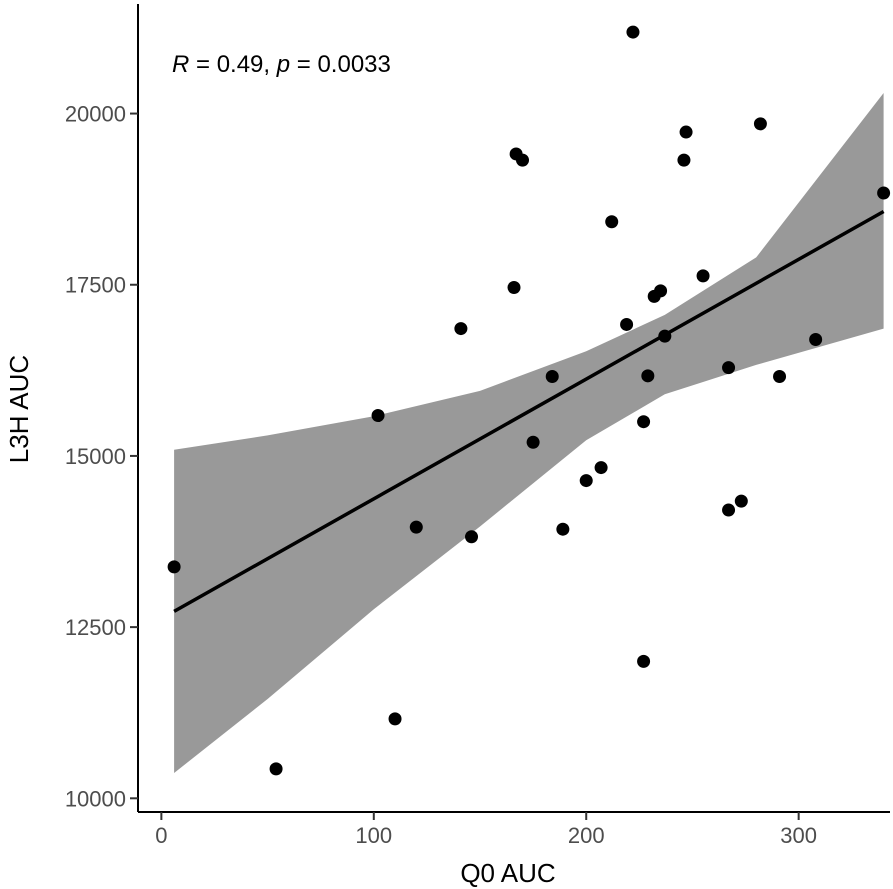 This screenshot has width=893, height=889. What do you see at coordinates (95, 798) in the screenshot?
I see `y-tick-label: 10000` at bounding box center [95, 798].